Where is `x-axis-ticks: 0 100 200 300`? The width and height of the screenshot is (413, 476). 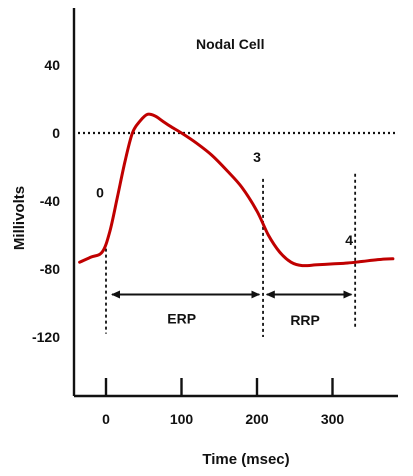 x-axis-ticks: 0 100 200 300 is located at coordinates (223, 402).